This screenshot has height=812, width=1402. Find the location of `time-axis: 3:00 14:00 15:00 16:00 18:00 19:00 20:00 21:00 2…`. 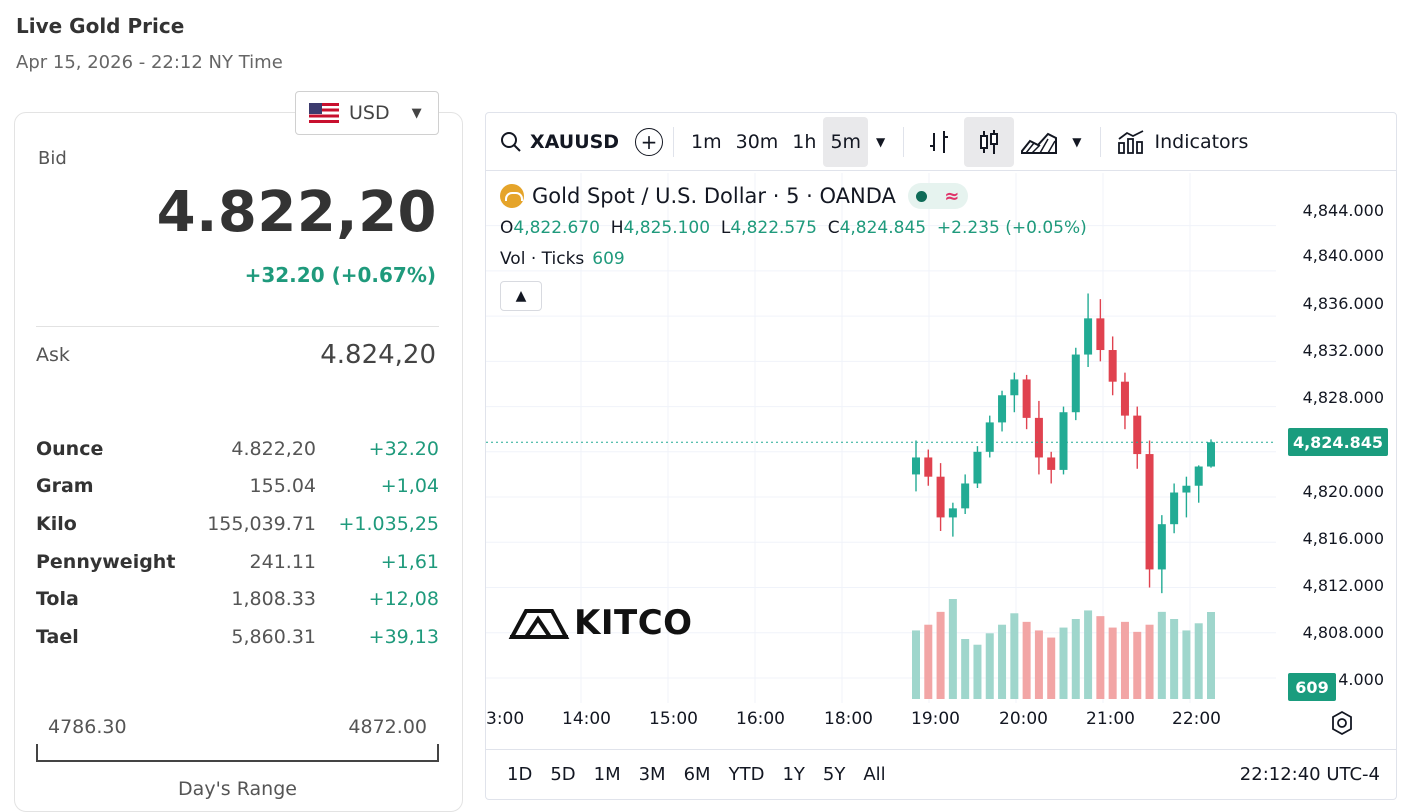

time-axis: 3:00 14:00 15:00 16:00 18:00 19:00 20:00 21:00 2… is located at coordinates (881, 721).